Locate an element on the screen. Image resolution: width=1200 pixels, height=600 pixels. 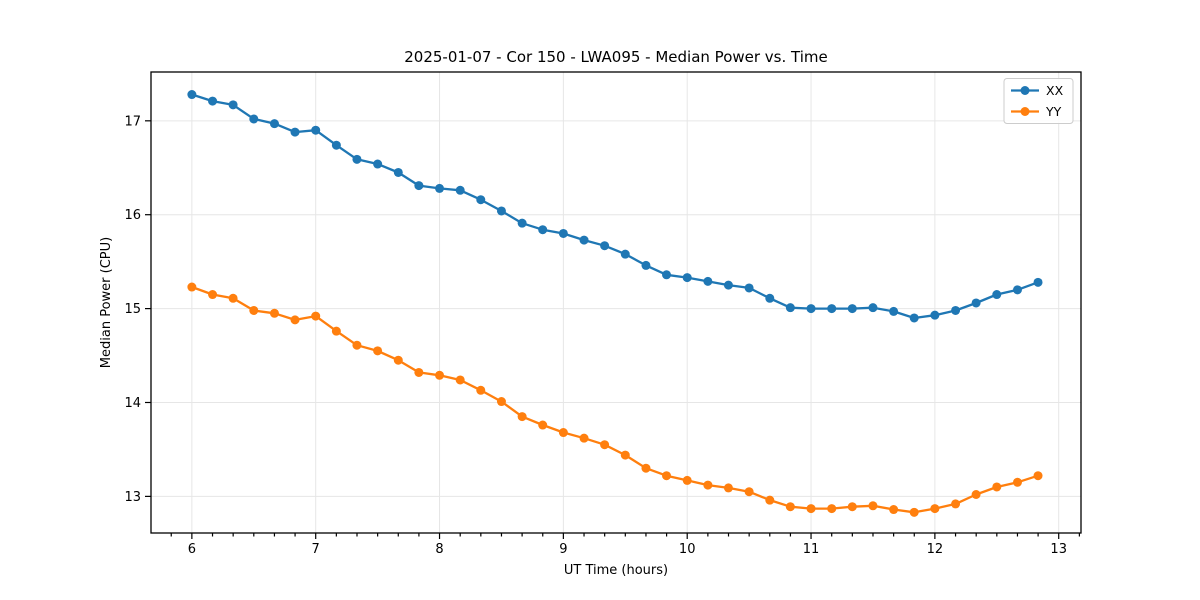
y-tick-label: 13 is located at coordinates (132, 497).